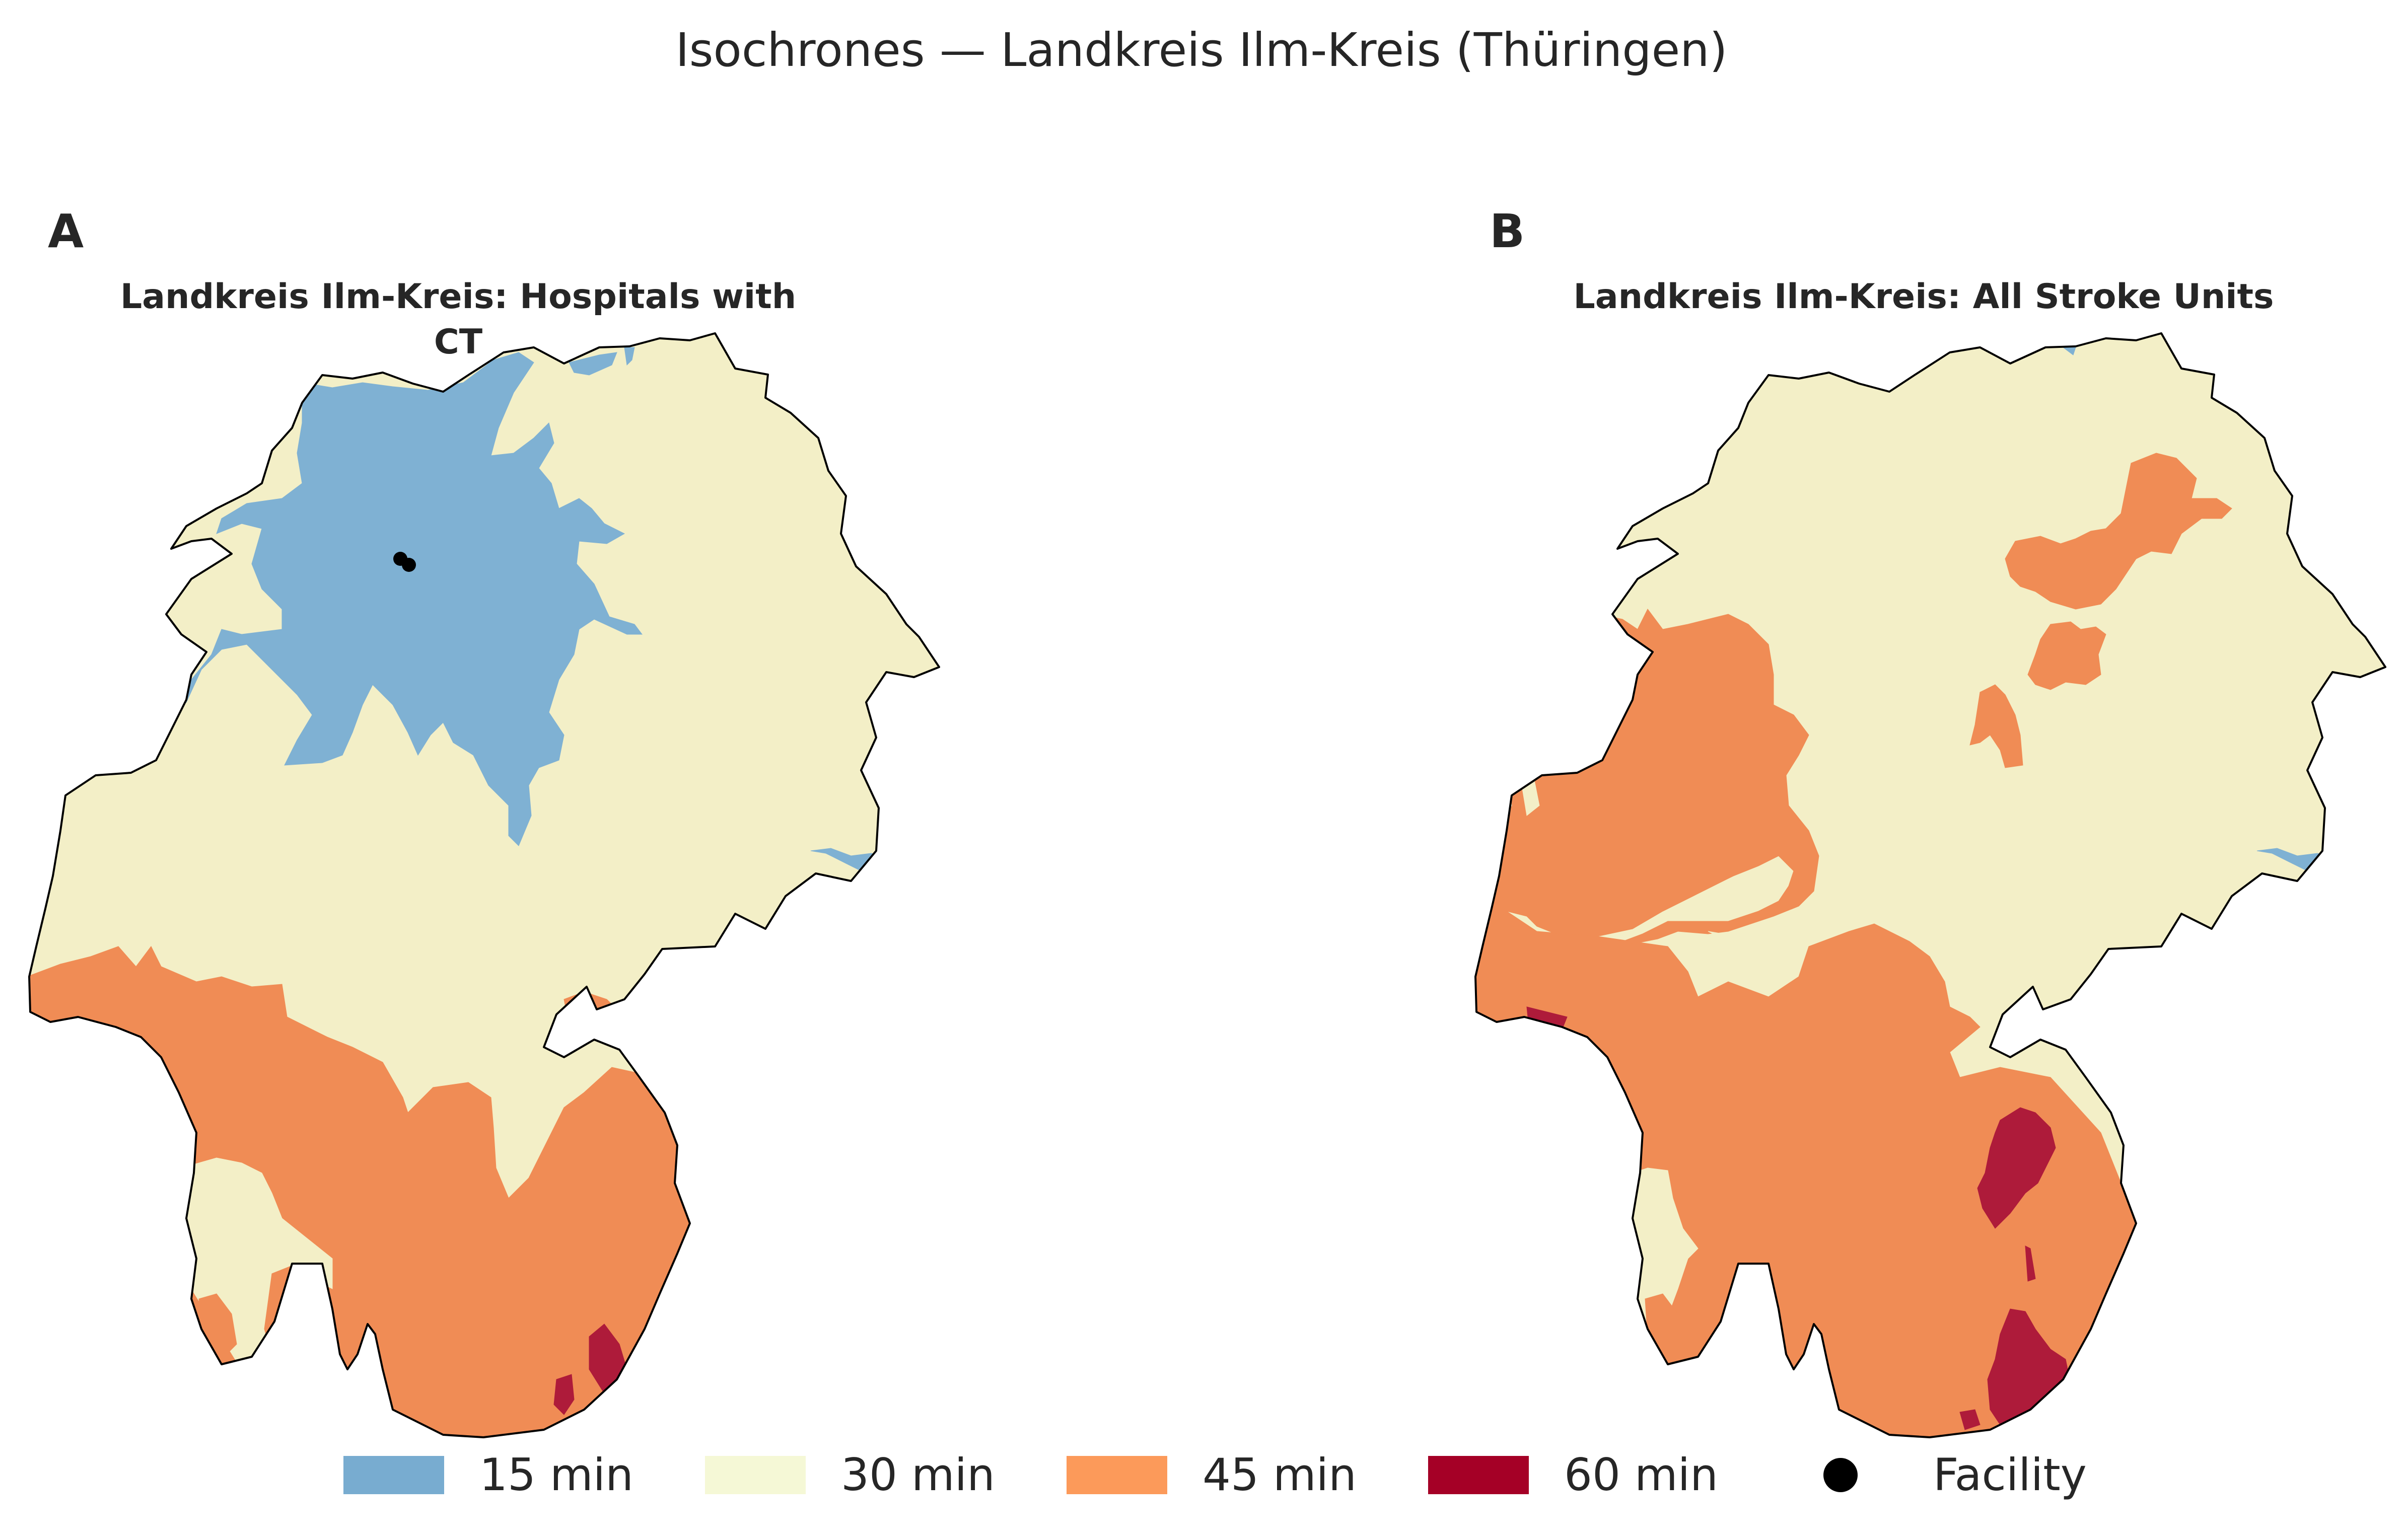  I want to click on legend: 15 min, so click(488, 1475).